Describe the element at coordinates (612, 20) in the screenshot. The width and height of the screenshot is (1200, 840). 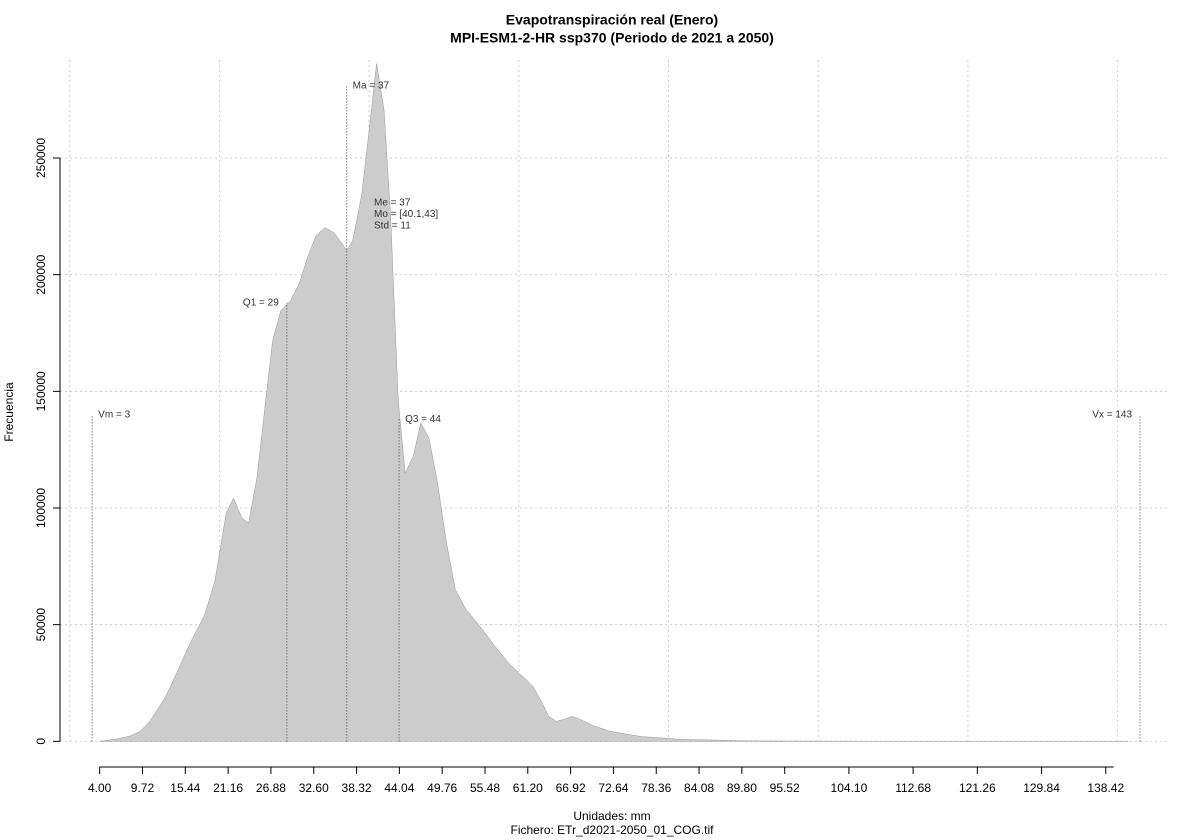
I see `chart-title: Evapotranspiración real (Enero)` at that location.